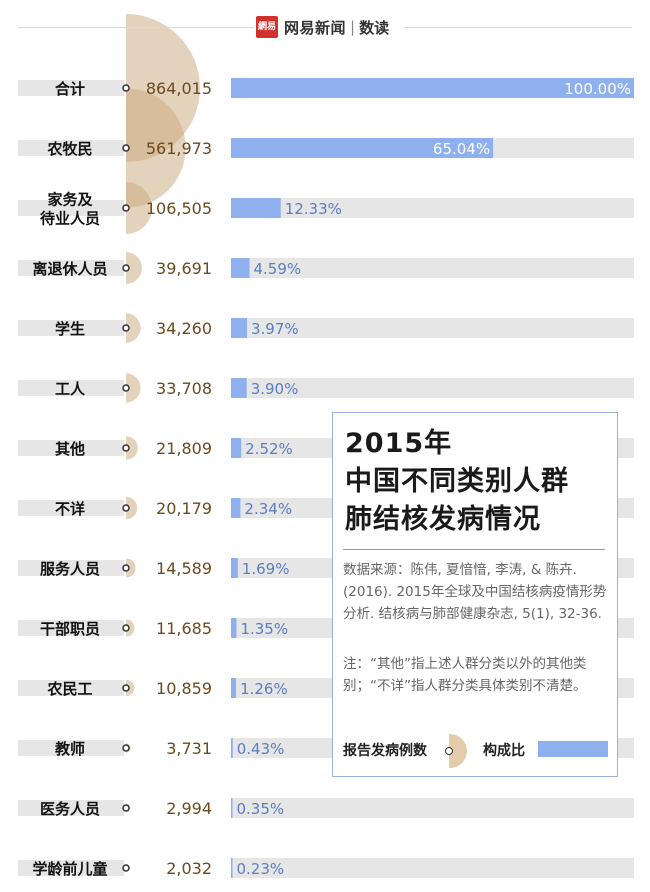  Describe the element at coordinates (267, 27) in the screenshot. I see `netease-logo-icon: 網易` at that location.